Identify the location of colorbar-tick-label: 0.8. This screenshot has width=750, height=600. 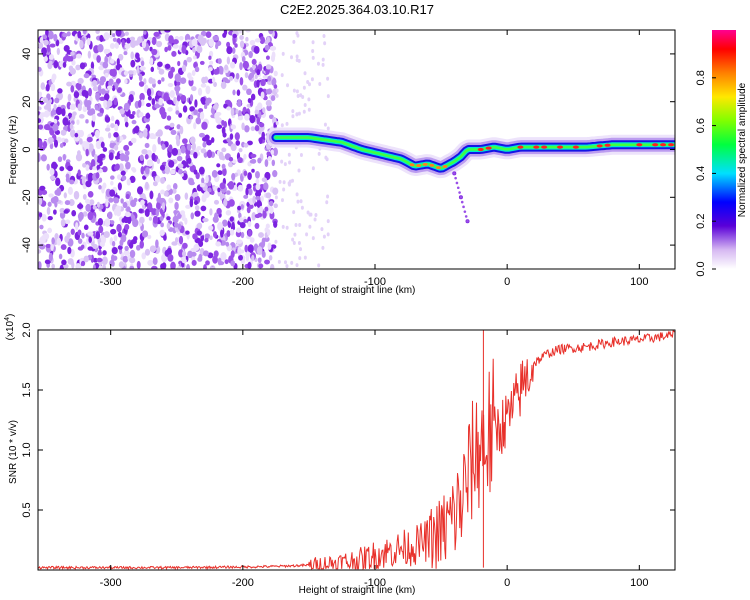
(701, 77).